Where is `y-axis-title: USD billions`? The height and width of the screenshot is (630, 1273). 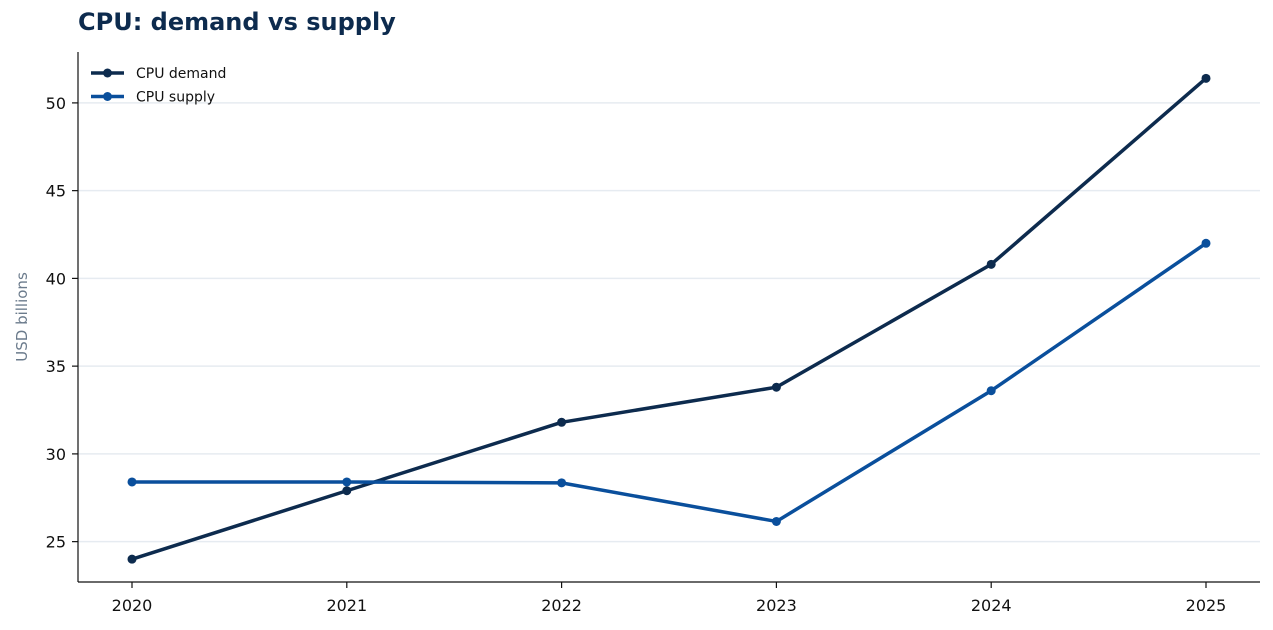 y-axis-title: USD billions is located at coordinates (22, 317).